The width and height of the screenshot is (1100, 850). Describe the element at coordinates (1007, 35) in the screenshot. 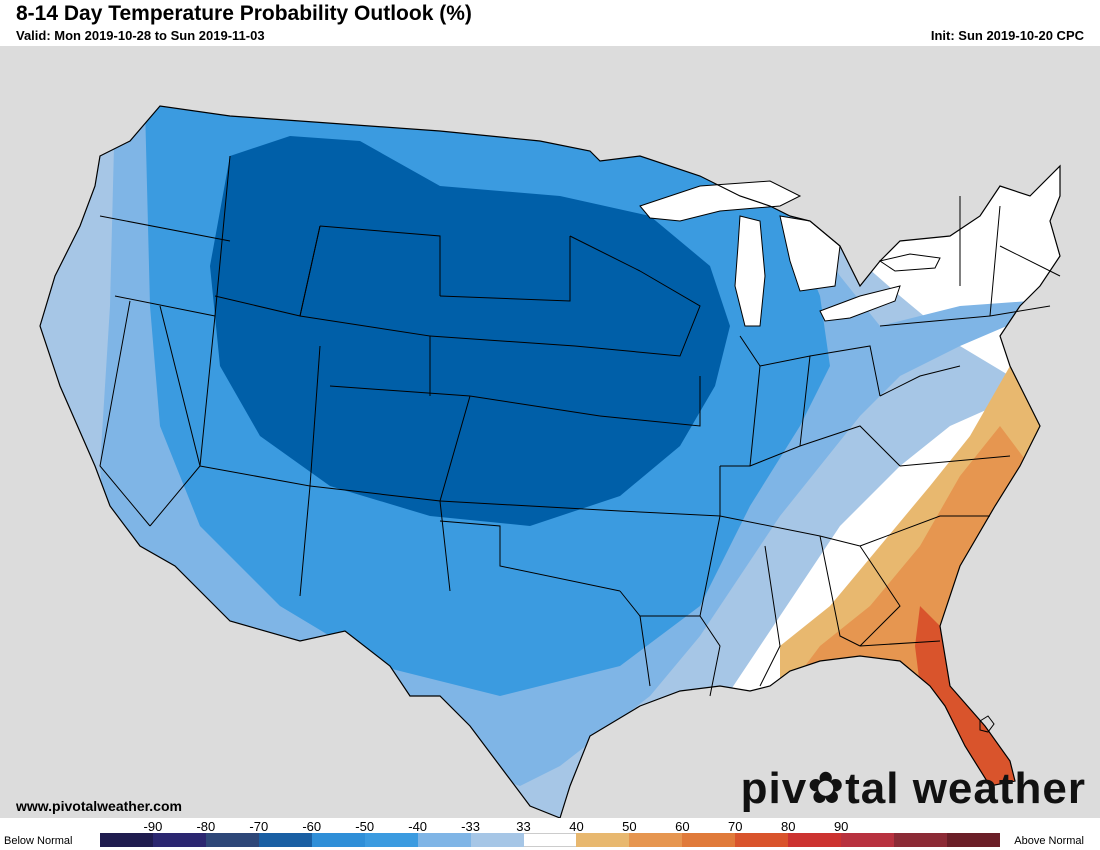

I see `init-time: Init: Sun 2019-10-20 CPC` at that location.